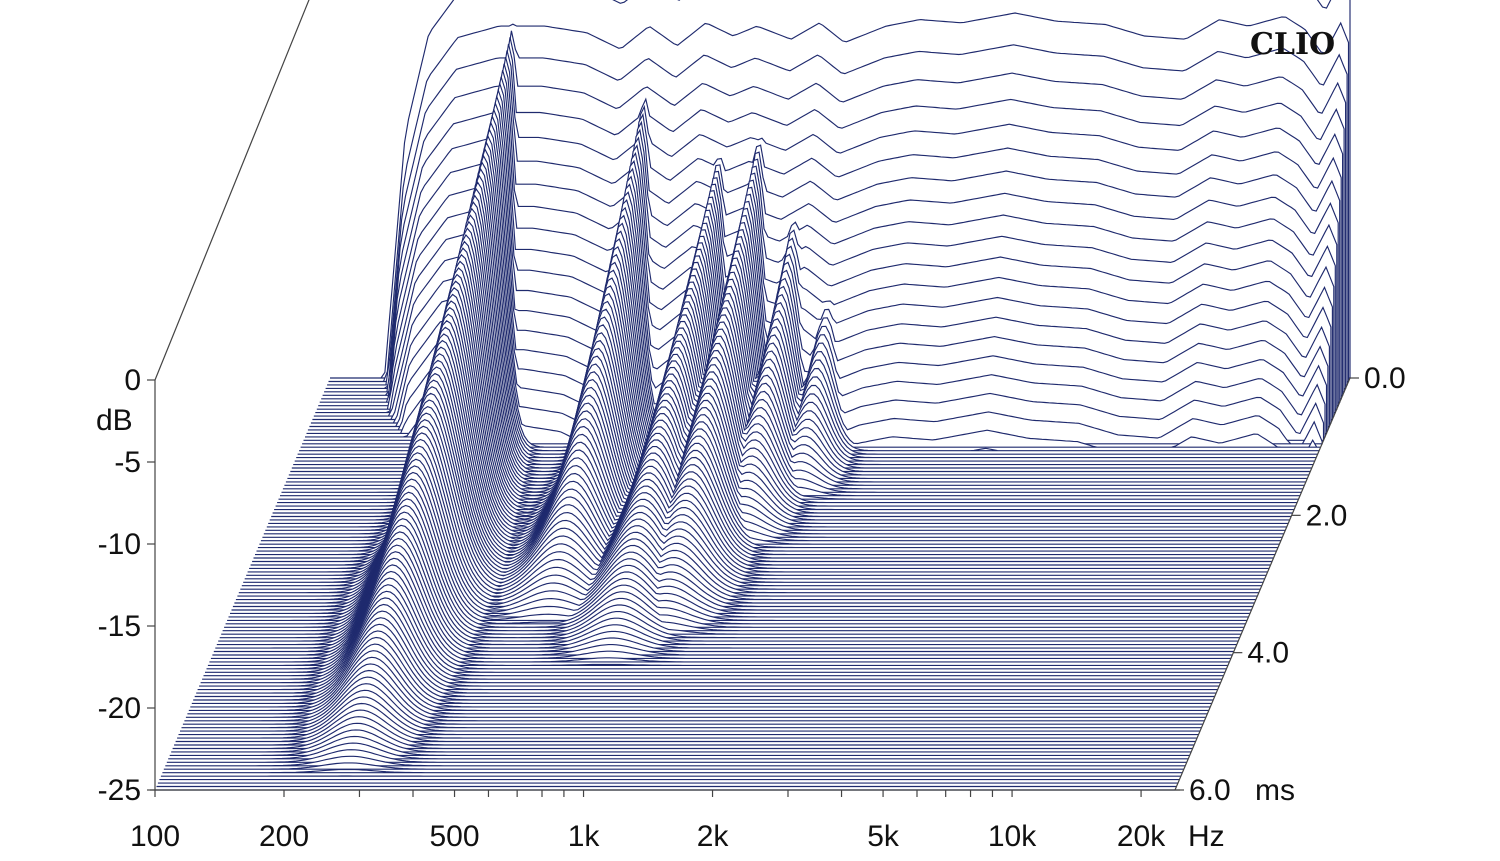 Image resolution: width=1500 pixels, height=861 pixels. I want to click on y-tick-label: -25, so click(119, 790).